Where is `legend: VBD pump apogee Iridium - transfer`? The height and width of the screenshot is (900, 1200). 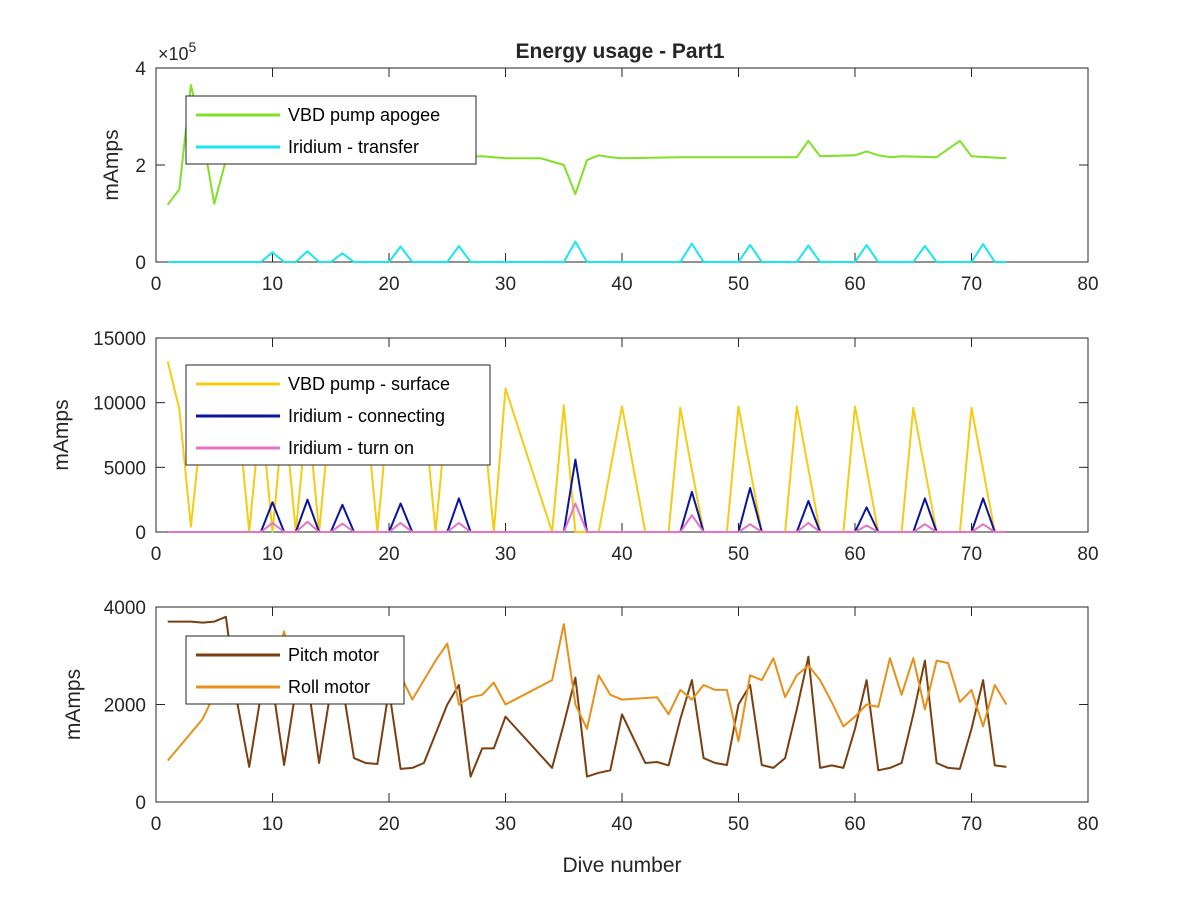 legend: VBD pump apogee Iridium - transfer is located at coordinates (331, 130).